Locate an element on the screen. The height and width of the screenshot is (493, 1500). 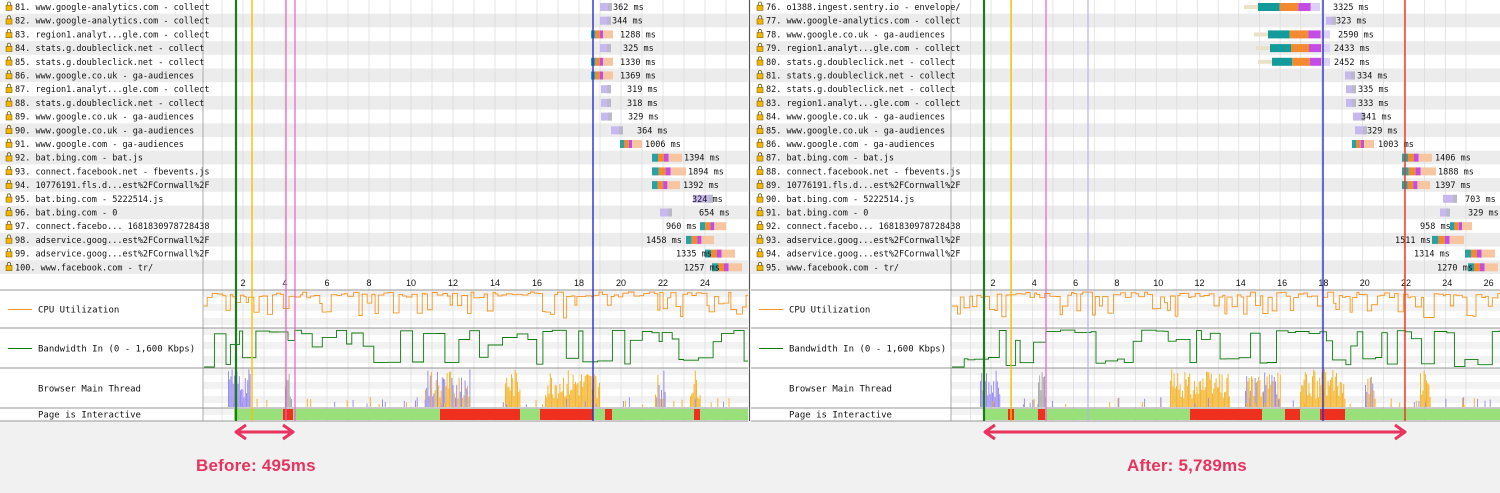
main-thread-label: Browser Main Thread is located at coordinates (840, 390).